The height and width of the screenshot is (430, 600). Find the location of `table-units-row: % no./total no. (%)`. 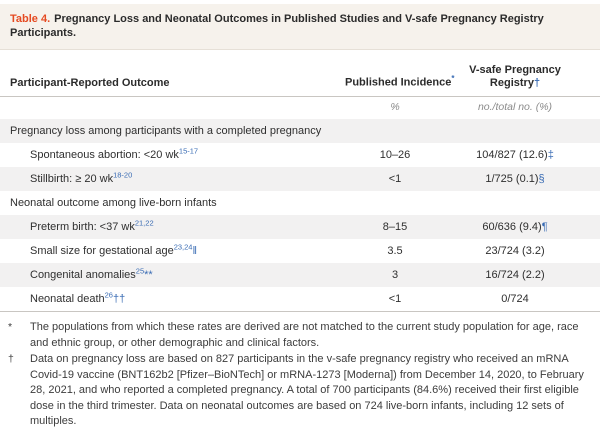

table-units-row: % no./total no. (%) is located at coordinates (300, 108).